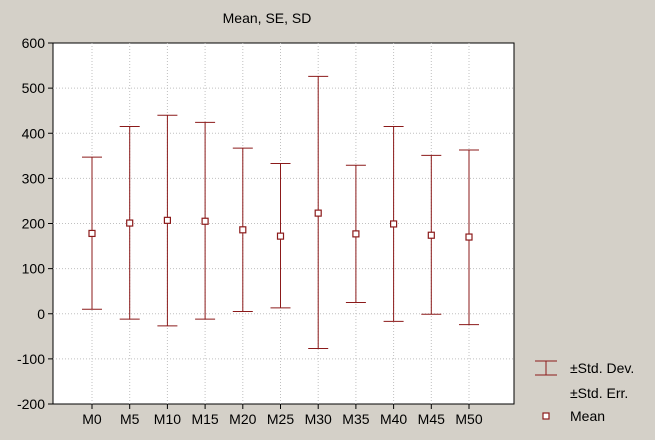 The height and width of the screenshot is (440, 655). Describe the element at coordinates (431, 419) in the screenshot. I see `x-tick-label: M45` at that location.